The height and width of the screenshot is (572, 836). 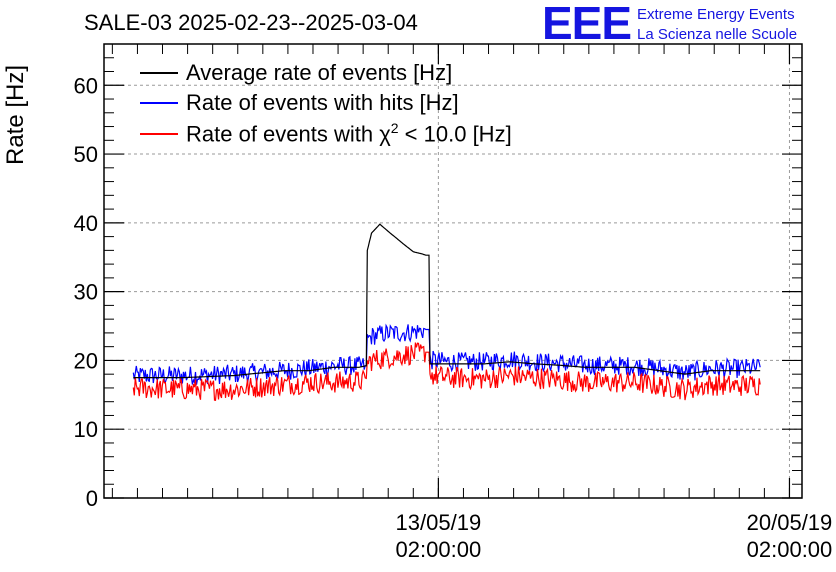 What do you see at coordinates (86, 429) in the screenshot?
I see `y-tick-label: 10` at bounding box center [86, 429].